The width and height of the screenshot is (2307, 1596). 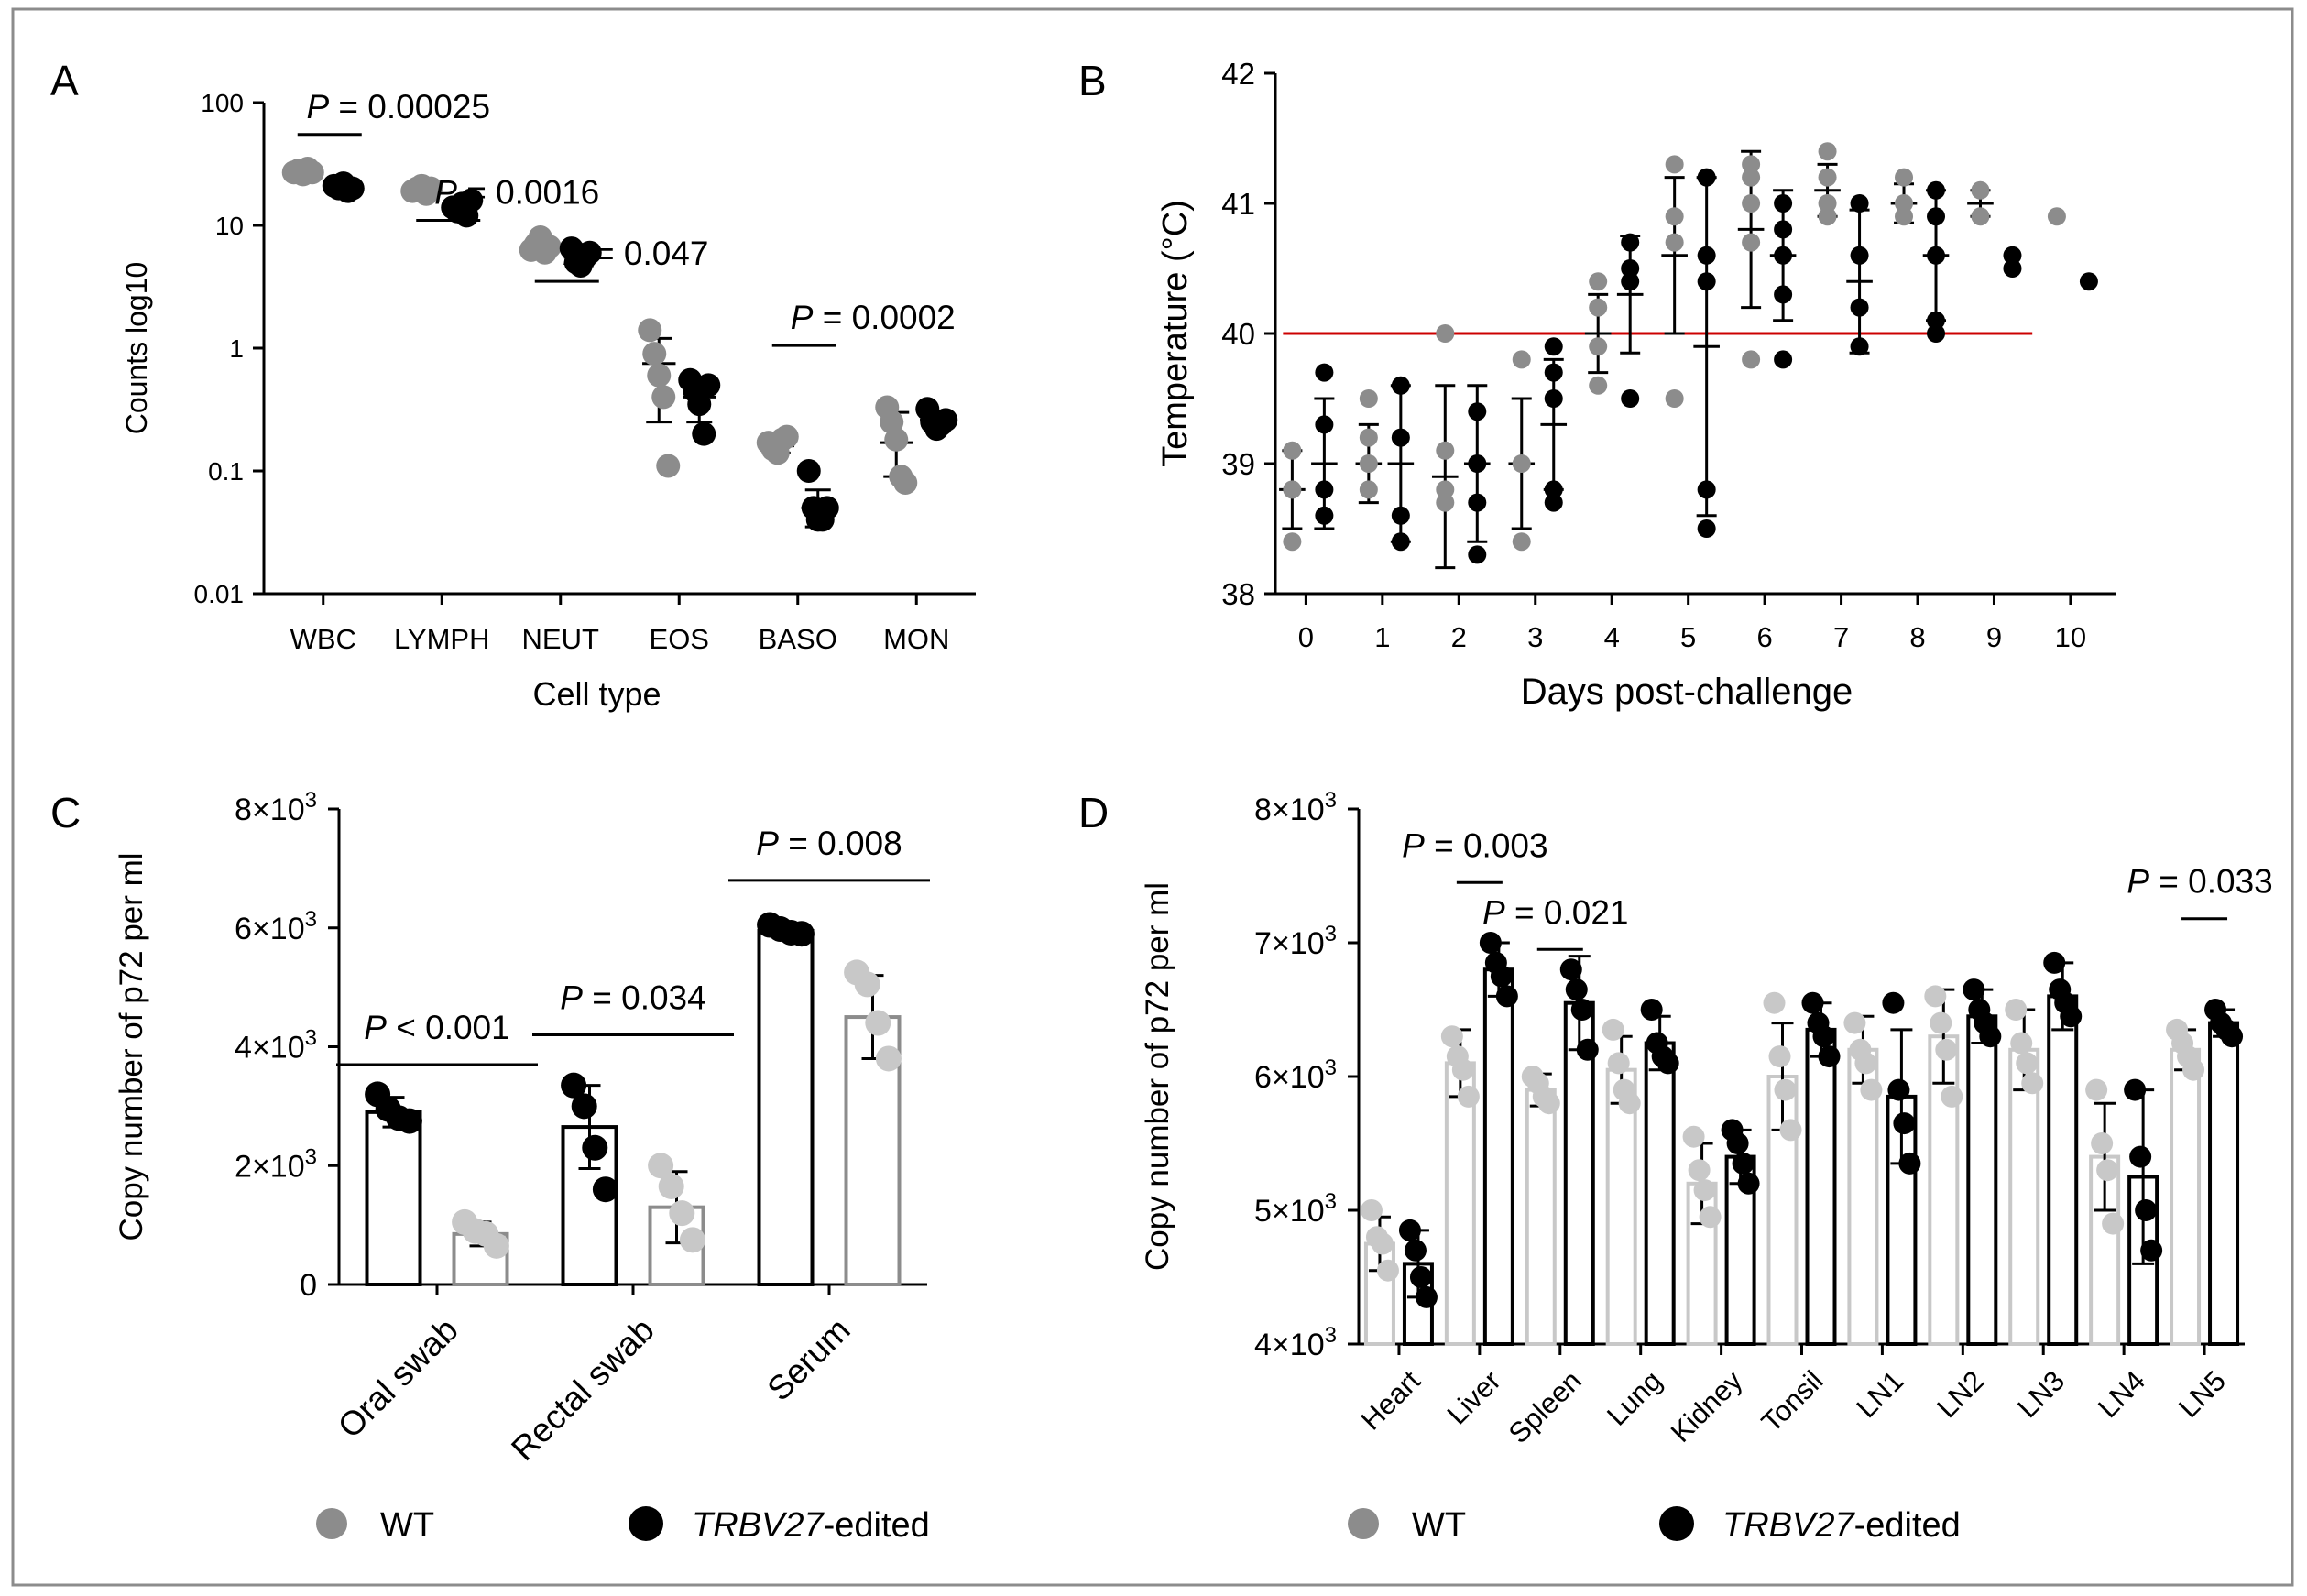 I want to click on p-value-label: P = 0.021, so click(x=1555, y=912).